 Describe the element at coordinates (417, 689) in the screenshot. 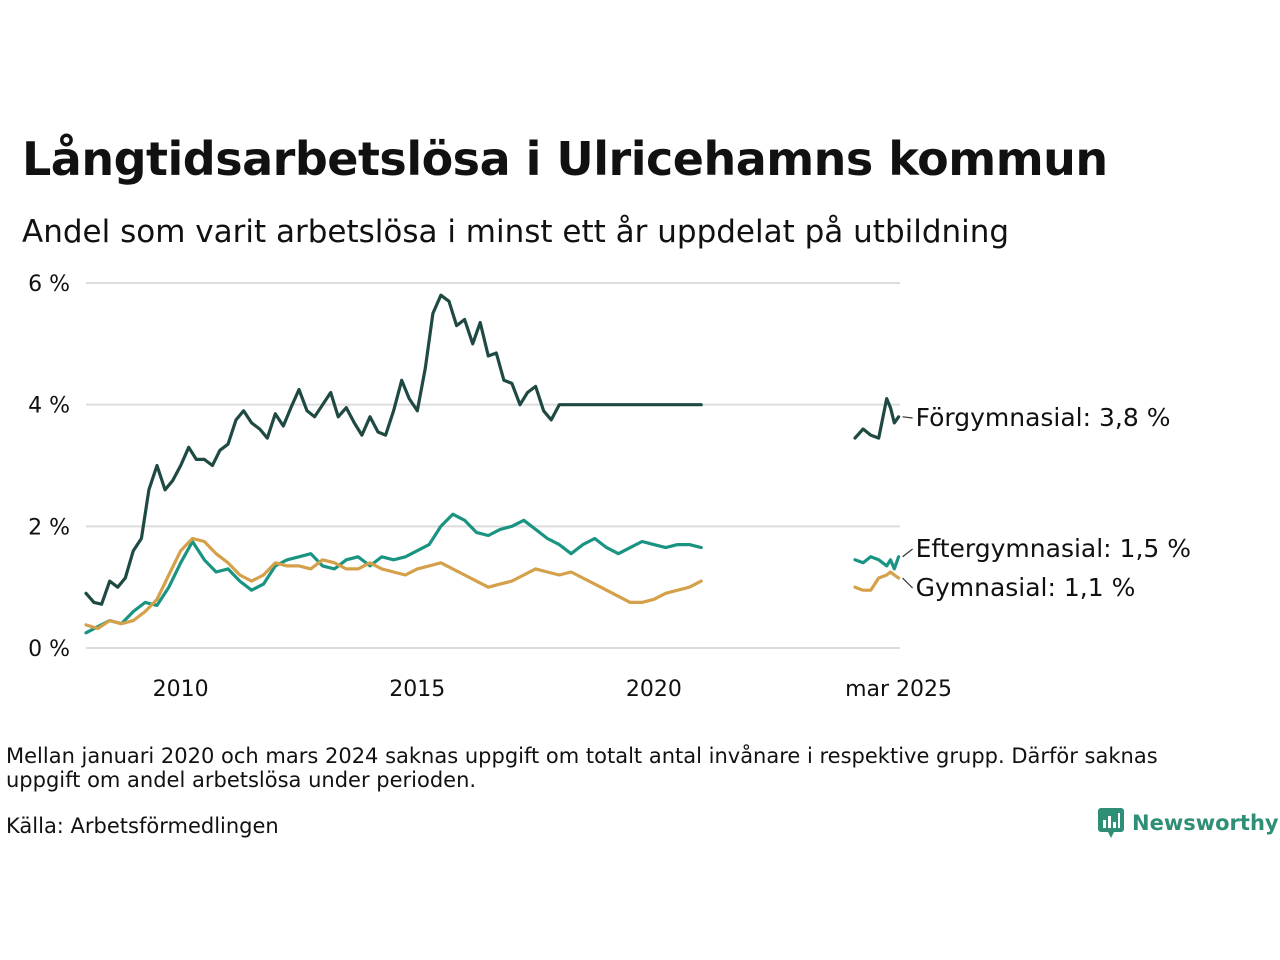

I see `x-tick-label: 2015` at that location.